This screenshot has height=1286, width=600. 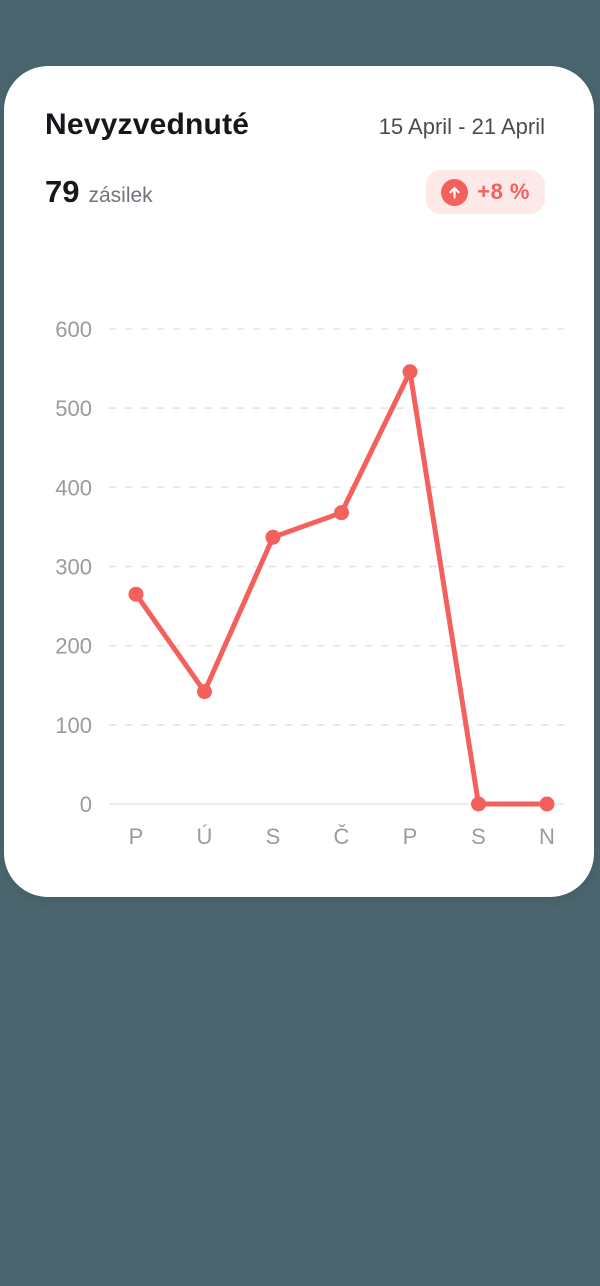 What do you see at coordinates (73, 725) in the screenshot?
I see `y-tick-label: 100` at bounding box center [73, 725].